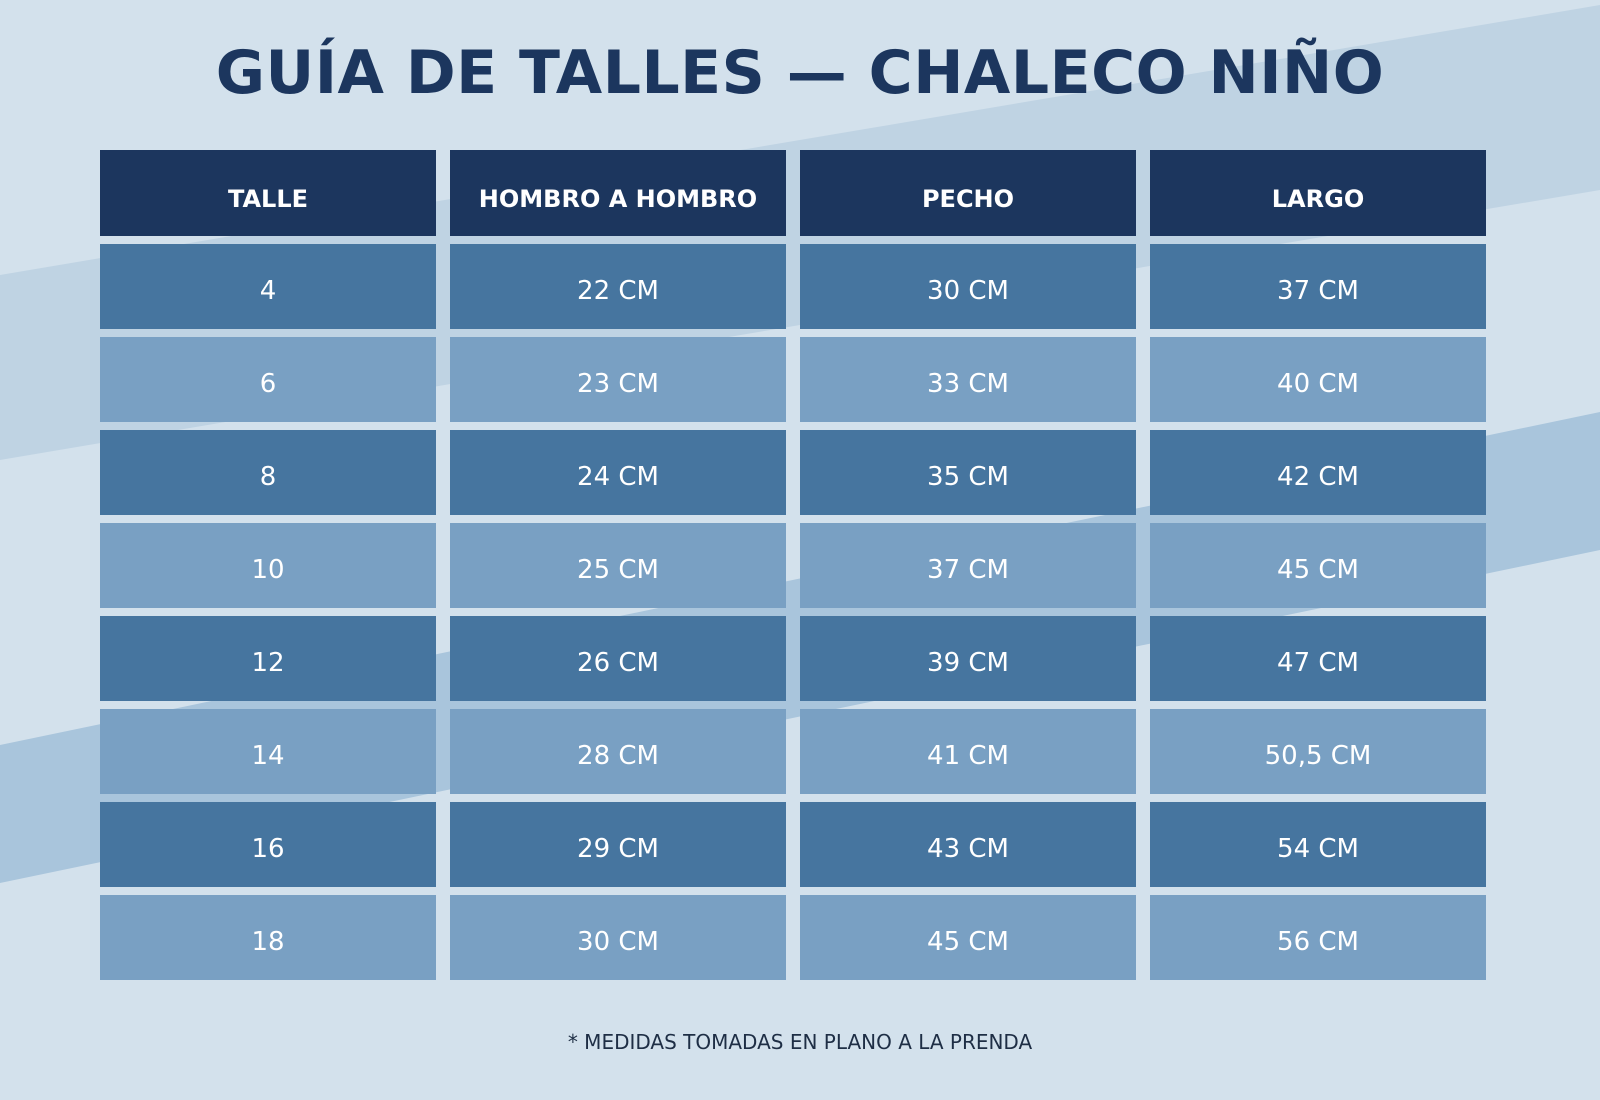  I want to click on column-header-talle: TALLE, so click(268, 193).